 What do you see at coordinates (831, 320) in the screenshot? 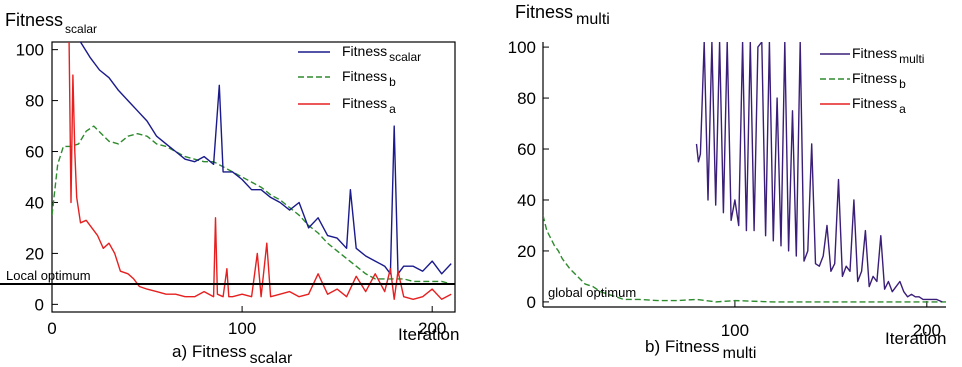
I see `chart-b-x-ticks: 100 200` at bounding box center [831, 320].